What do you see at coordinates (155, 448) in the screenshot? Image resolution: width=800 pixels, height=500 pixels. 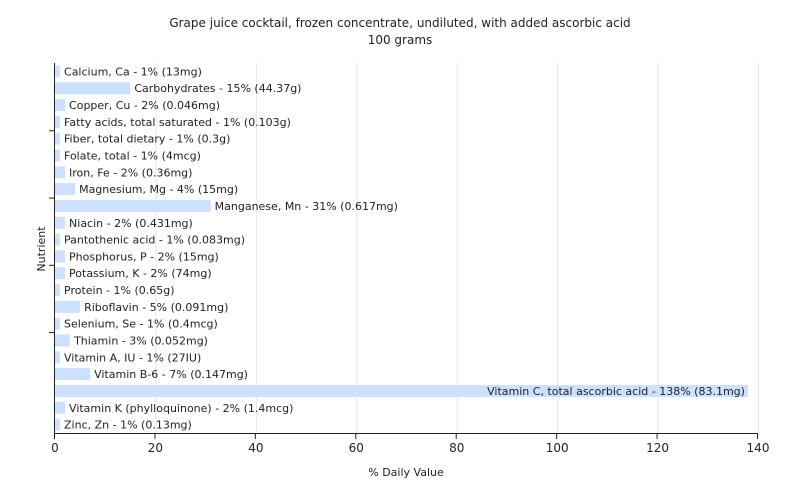 I see `x-tick-label: 20` at bounding box center [155, 448].